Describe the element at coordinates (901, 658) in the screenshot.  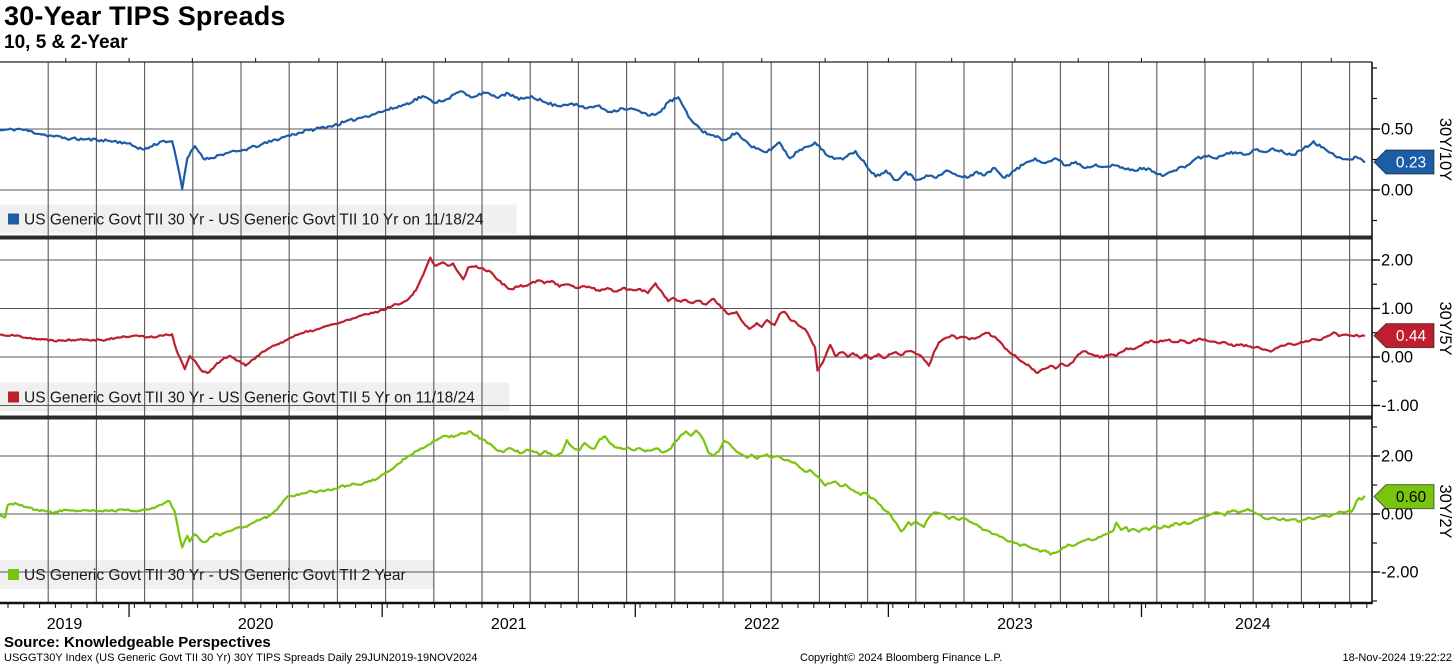
I see `copyright-label: Copyright© 2024 Bloomberg Finance L.P.` at that location.